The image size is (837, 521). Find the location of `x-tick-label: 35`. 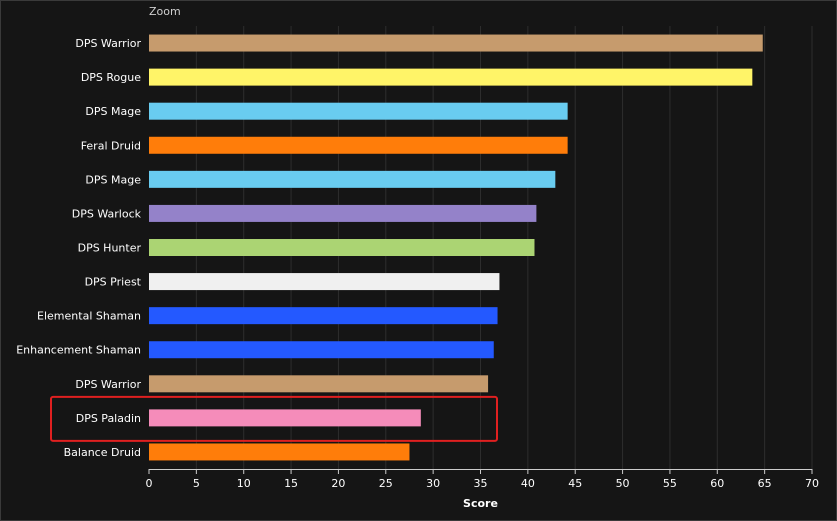

x-tick-label: 35 is located at coordinates (481, 483).